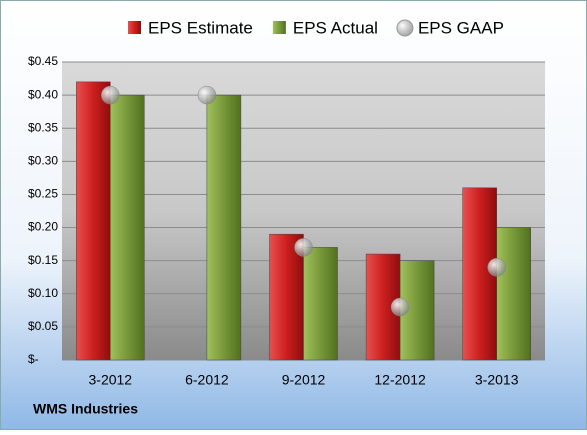 This screenshot has height=435, width=587. What do you see at coordinates (111, 380) in the screenshot?
I see `x-tick-label: 3-2012` at bounding box center [111, 380].